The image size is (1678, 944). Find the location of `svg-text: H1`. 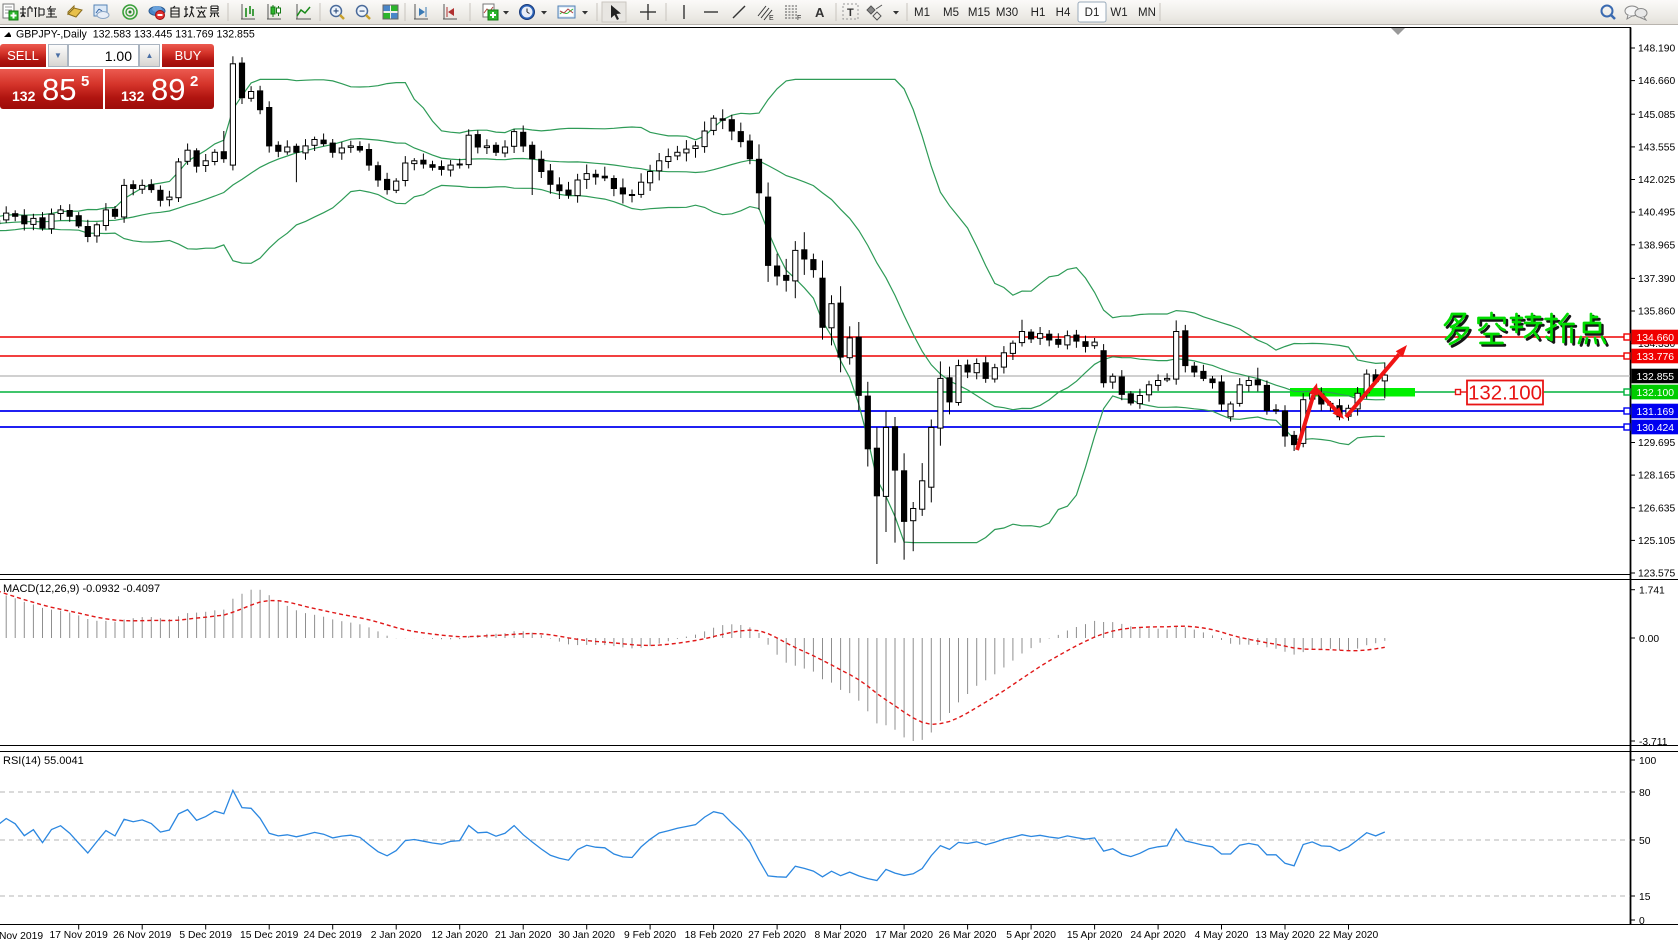

svg-text: H1 is located at coordinates (1038, 13).